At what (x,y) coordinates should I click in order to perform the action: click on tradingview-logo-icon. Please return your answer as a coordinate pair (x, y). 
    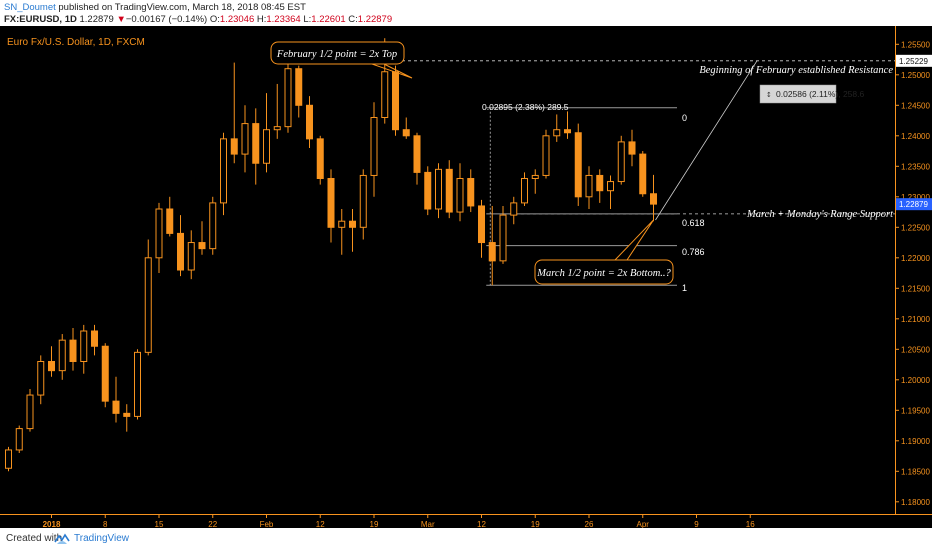
    Looking at the image, I should click on (62, 538).